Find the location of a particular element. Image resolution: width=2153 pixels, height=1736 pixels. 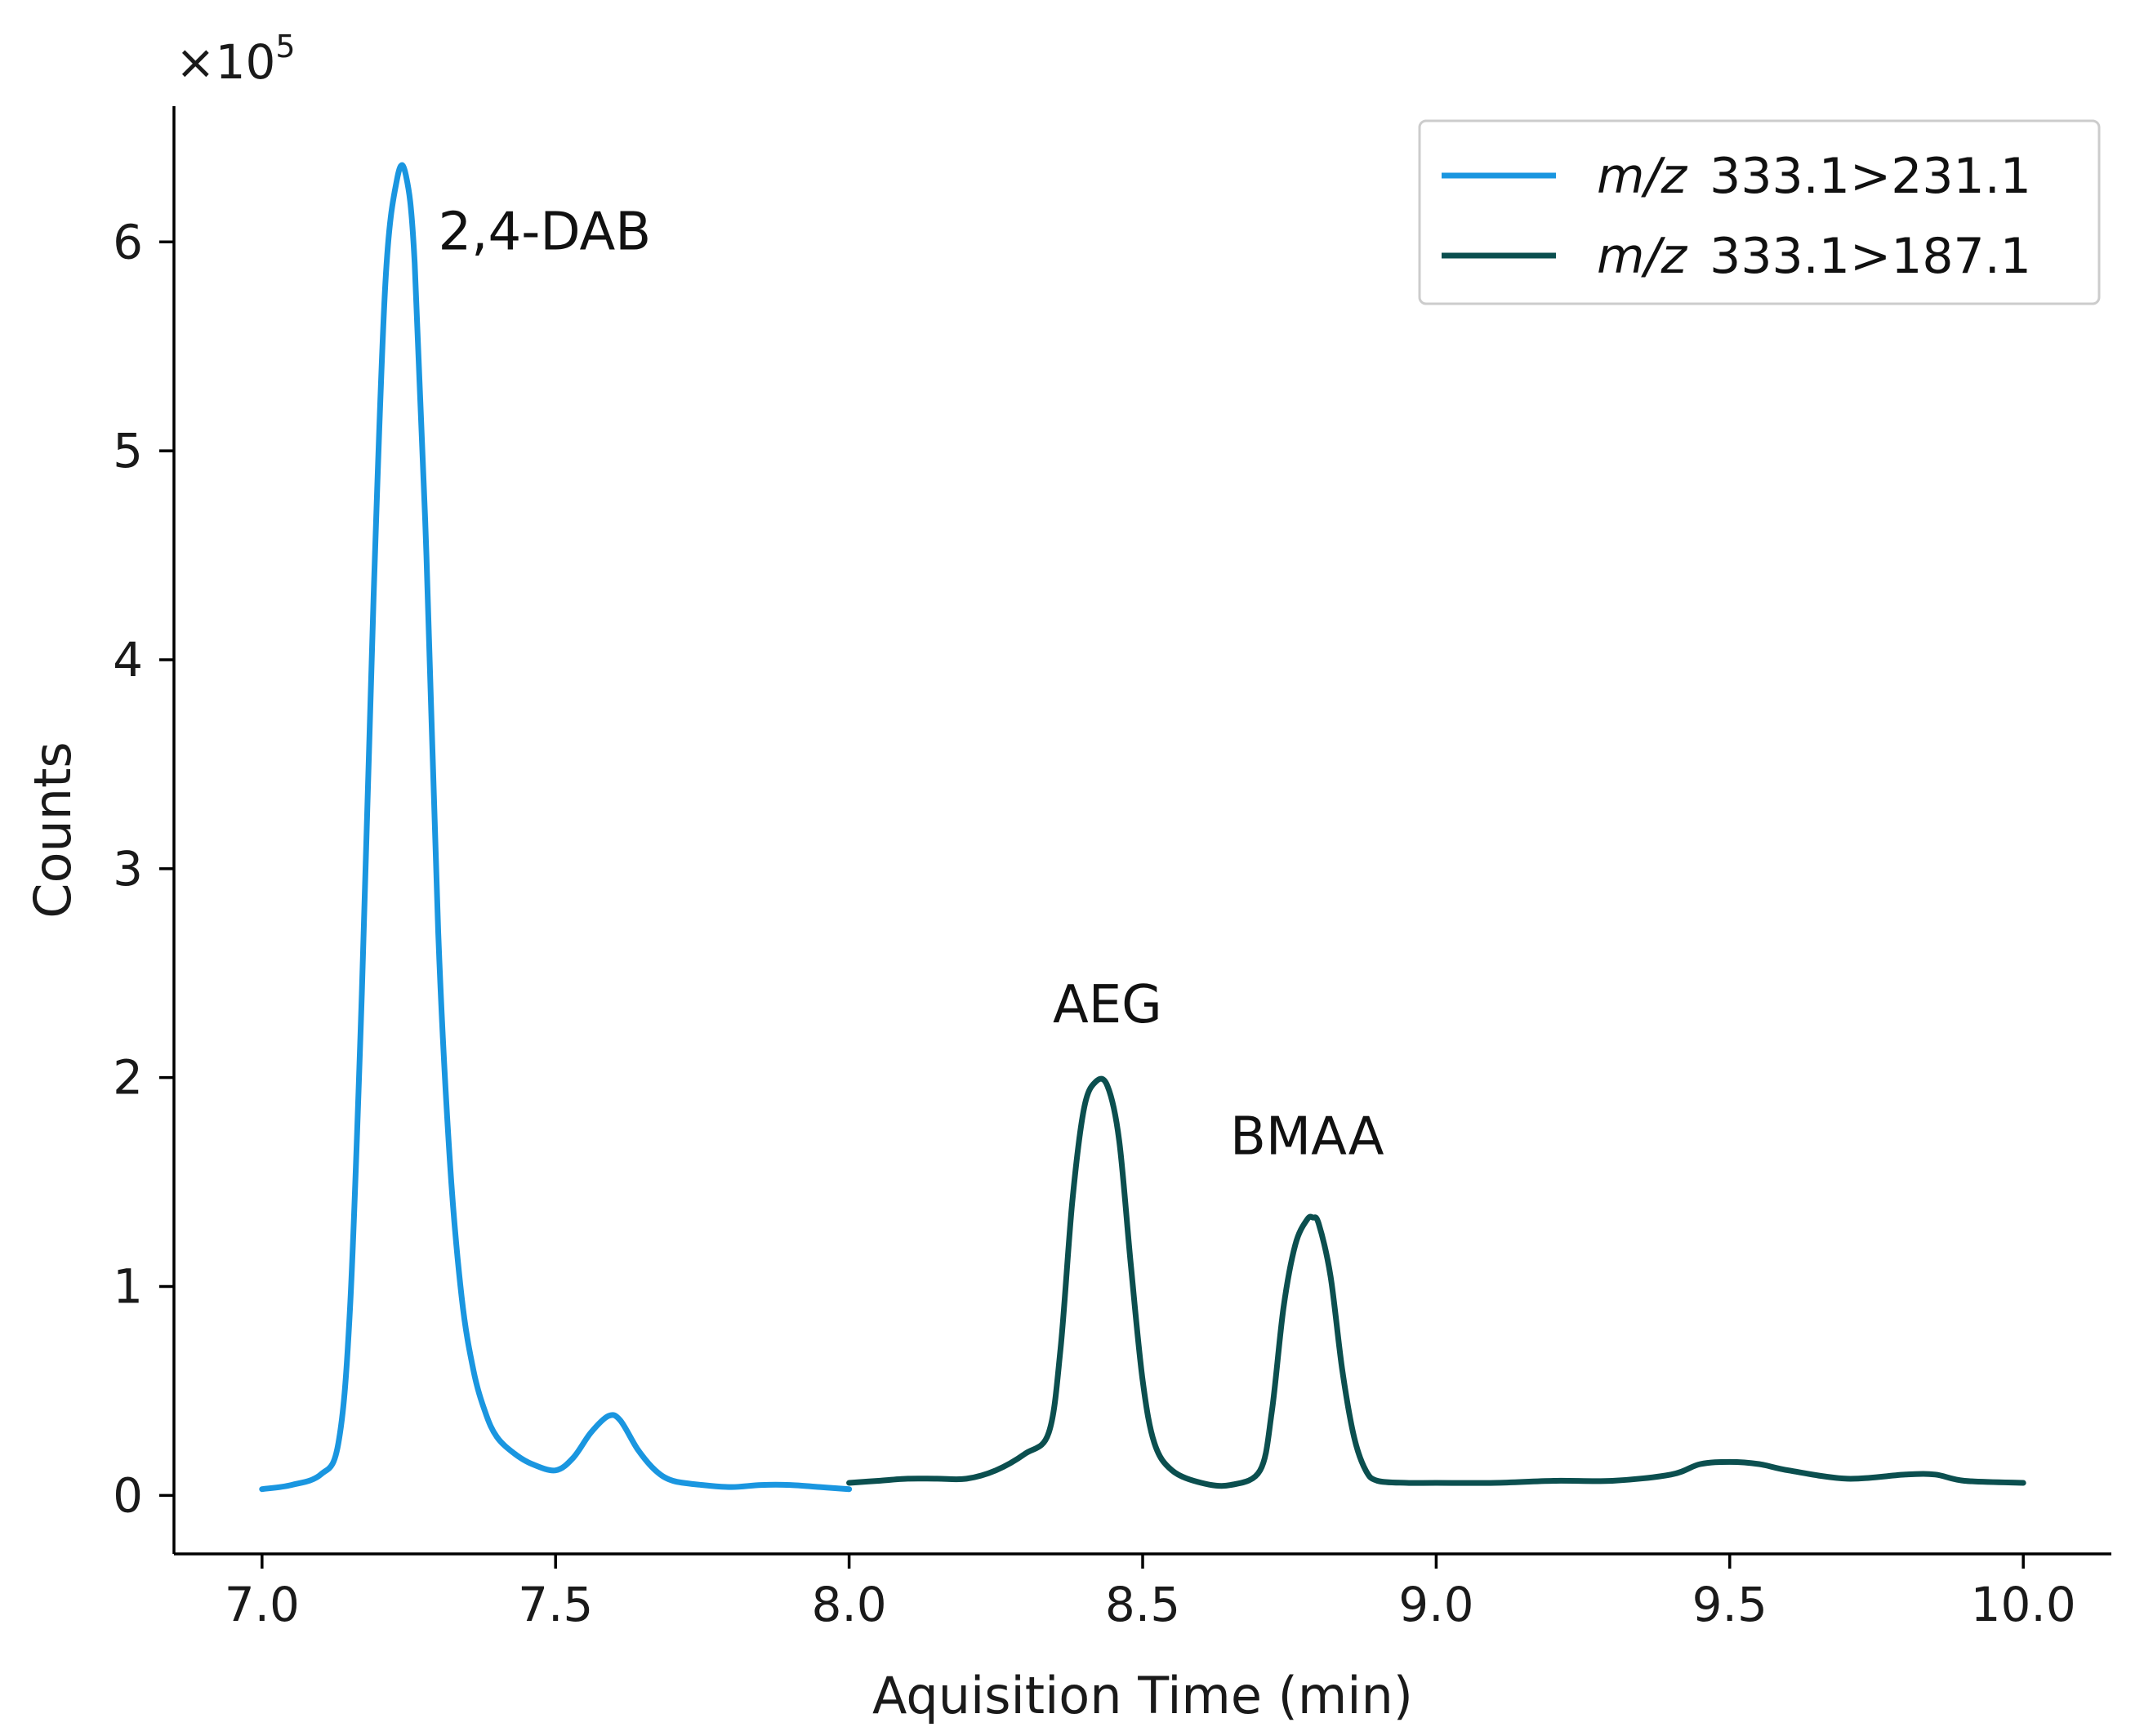

x-tick-label: 10.0 is located at coordinates (2023, 1604).